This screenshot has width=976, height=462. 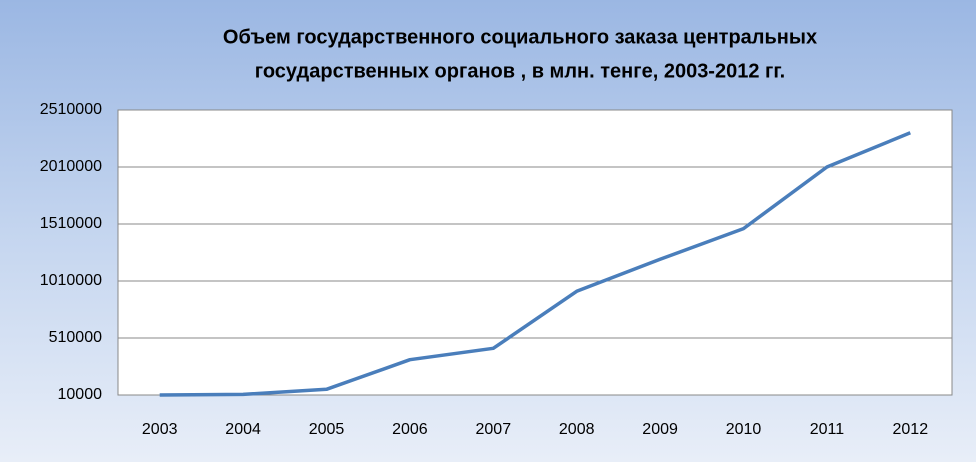 What do you see at coordinates (75, 337) in the screenshot?
I see `y-tick-label: 510000` at bounding box center [75, 337].